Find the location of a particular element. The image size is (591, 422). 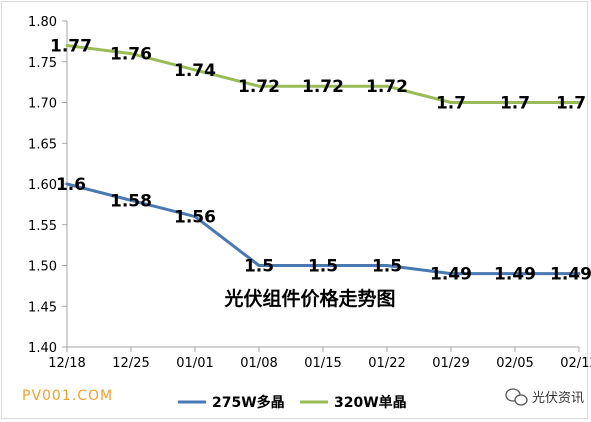

x-tick-label: 02/12 is located at coordinates (575, 363).